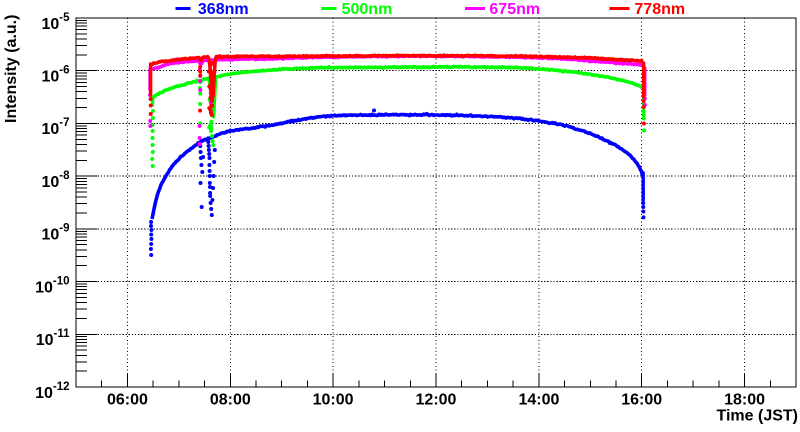 This screenshot has height=432, width=800. I want to click on svg-text: 778nm, so click(659, 9).